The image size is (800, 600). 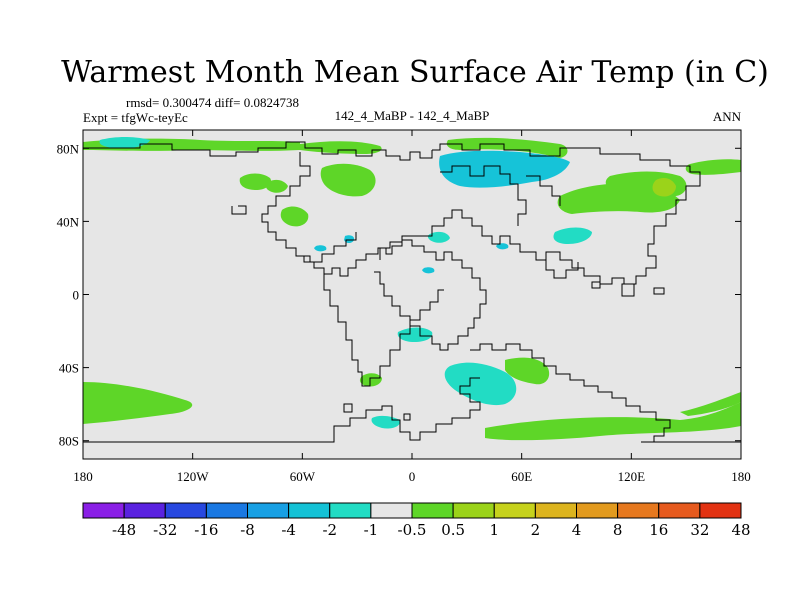 What do you see at coordinates (453, 530) in the screenshot?
I see `colorbar-label: 0.5` at bounding box center [453, 530].